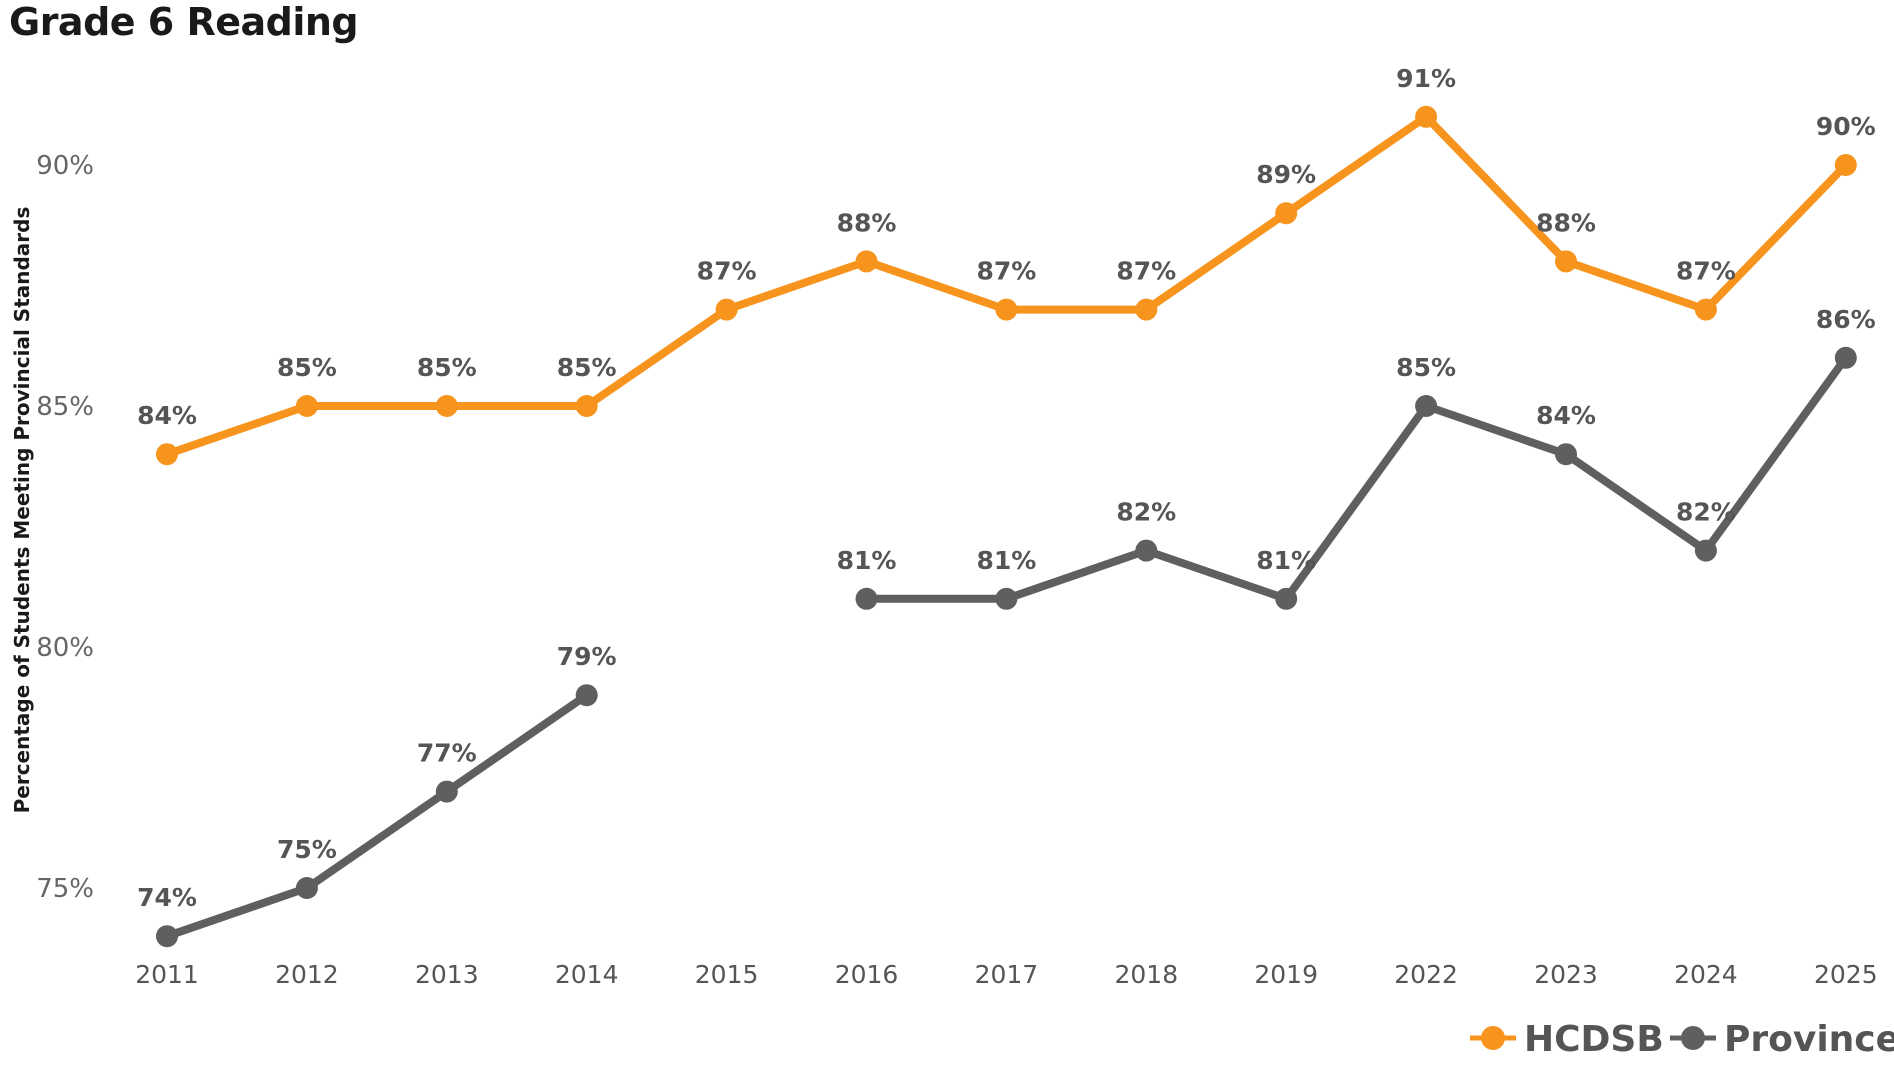 This screenshot has width=1894, height=1080. What do you see at coordinates (167, 897) in the screenshot?
I see `province-data-label: 74%` at bounding box center [167, 897].